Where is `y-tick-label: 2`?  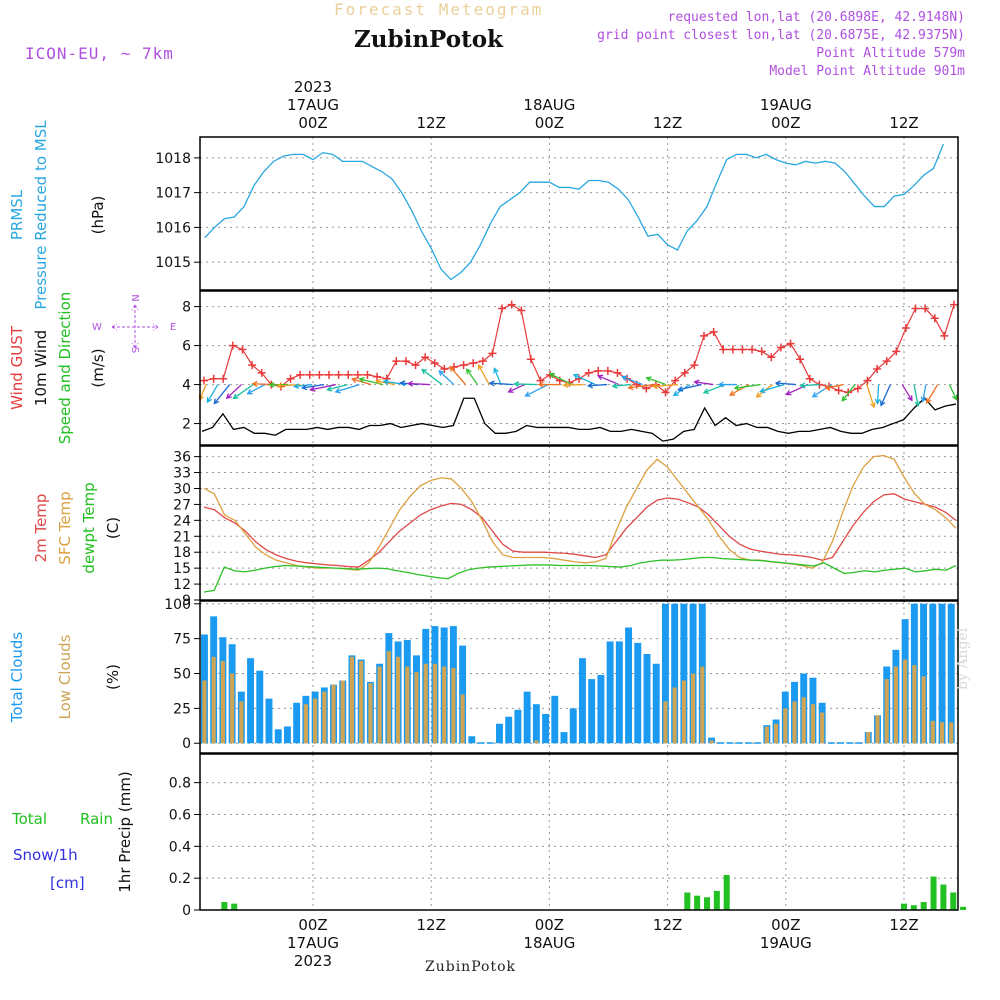 y-tick-label: 2 is located at coordinates (186, 425).